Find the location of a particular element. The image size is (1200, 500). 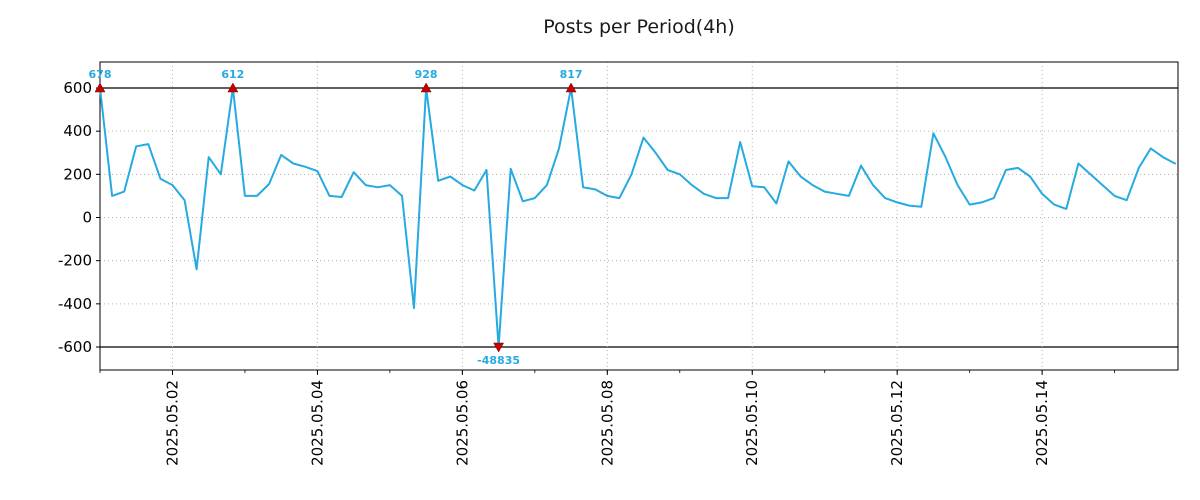

x-tick-label: 2025.05.08 is located at coordinates (607, 423).